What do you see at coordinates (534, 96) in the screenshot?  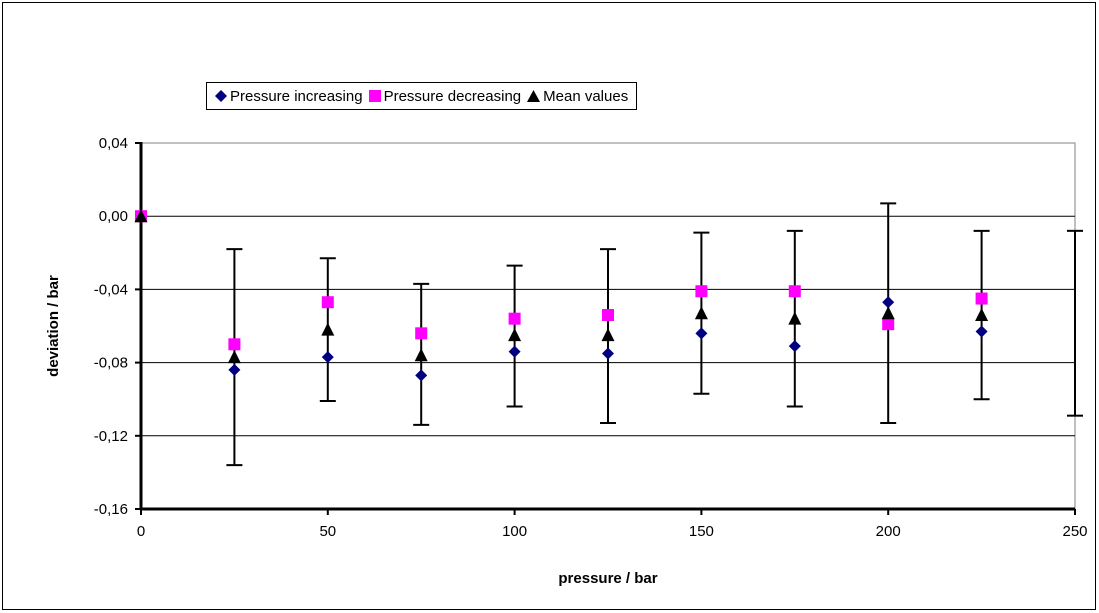 I see `triangle-marker-icon` at bounding box center [534, 96].